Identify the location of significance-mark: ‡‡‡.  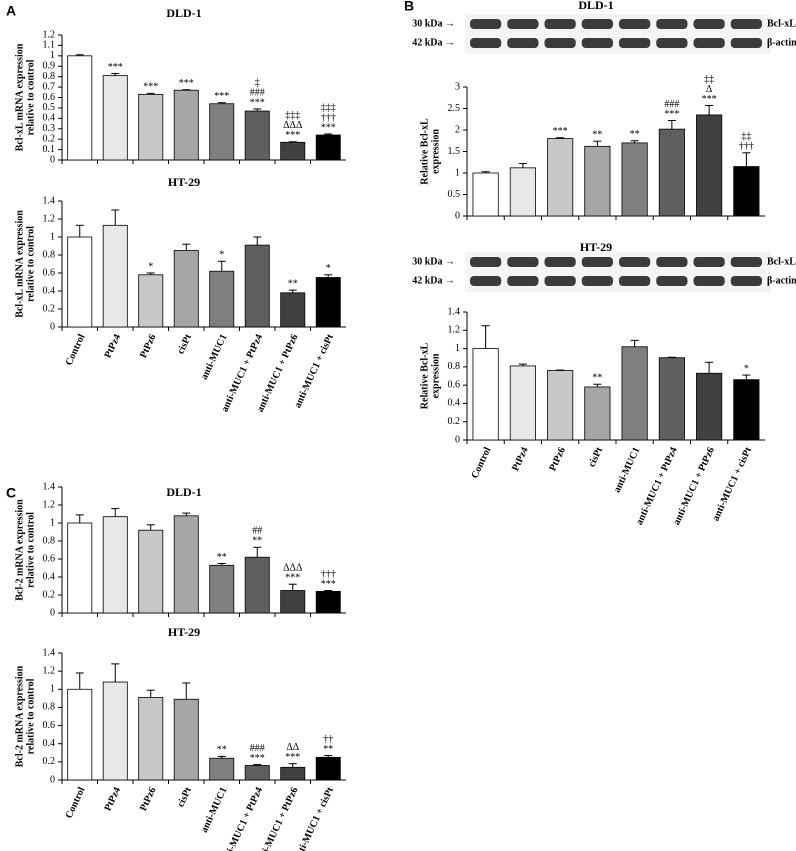
(328, 107).